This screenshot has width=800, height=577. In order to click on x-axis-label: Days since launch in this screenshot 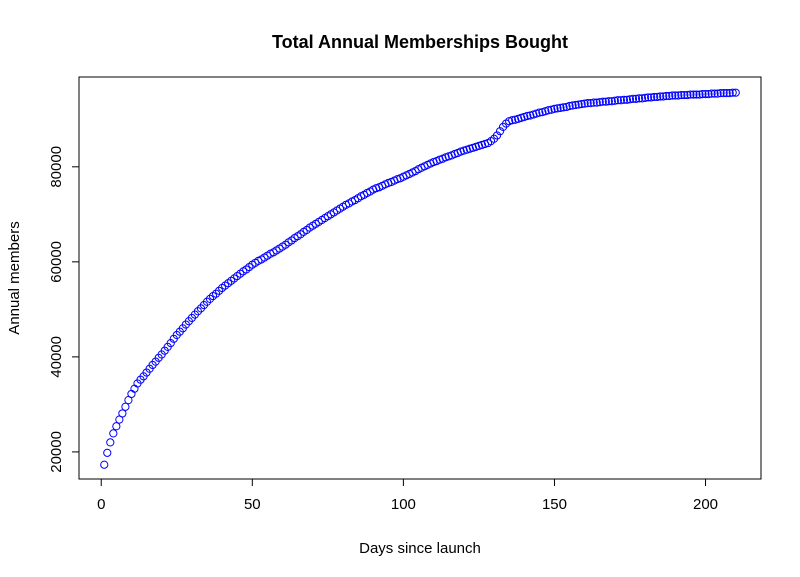, I will do `click(420, 548)`.